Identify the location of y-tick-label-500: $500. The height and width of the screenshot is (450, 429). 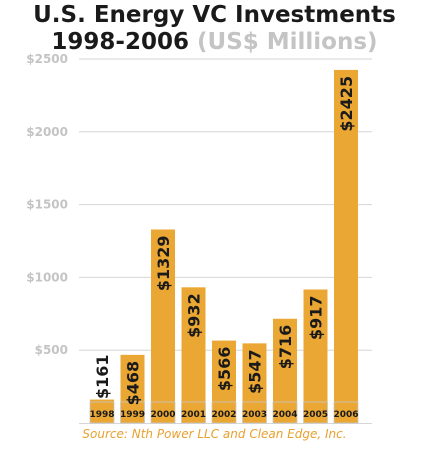
(51, 350).